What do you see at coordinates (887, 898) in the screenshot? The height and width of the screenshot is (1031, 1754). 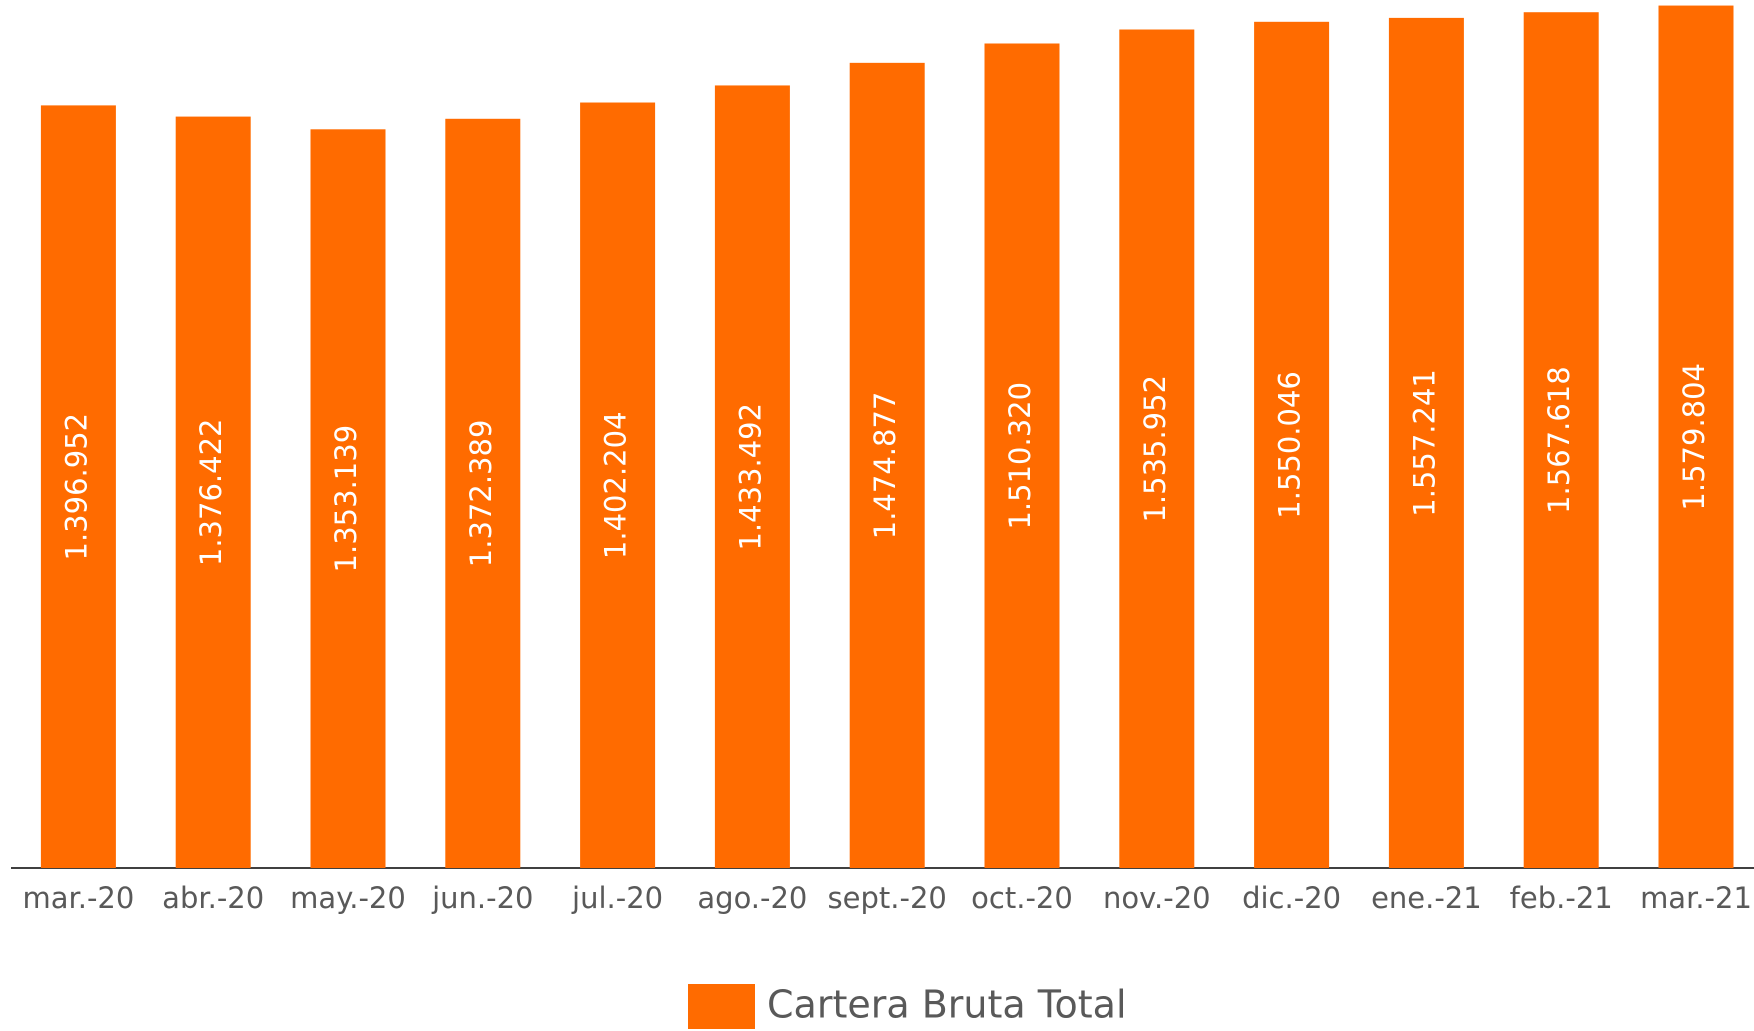 I see `x-tick-label: sept.-20` at bounding box center [887, 898].